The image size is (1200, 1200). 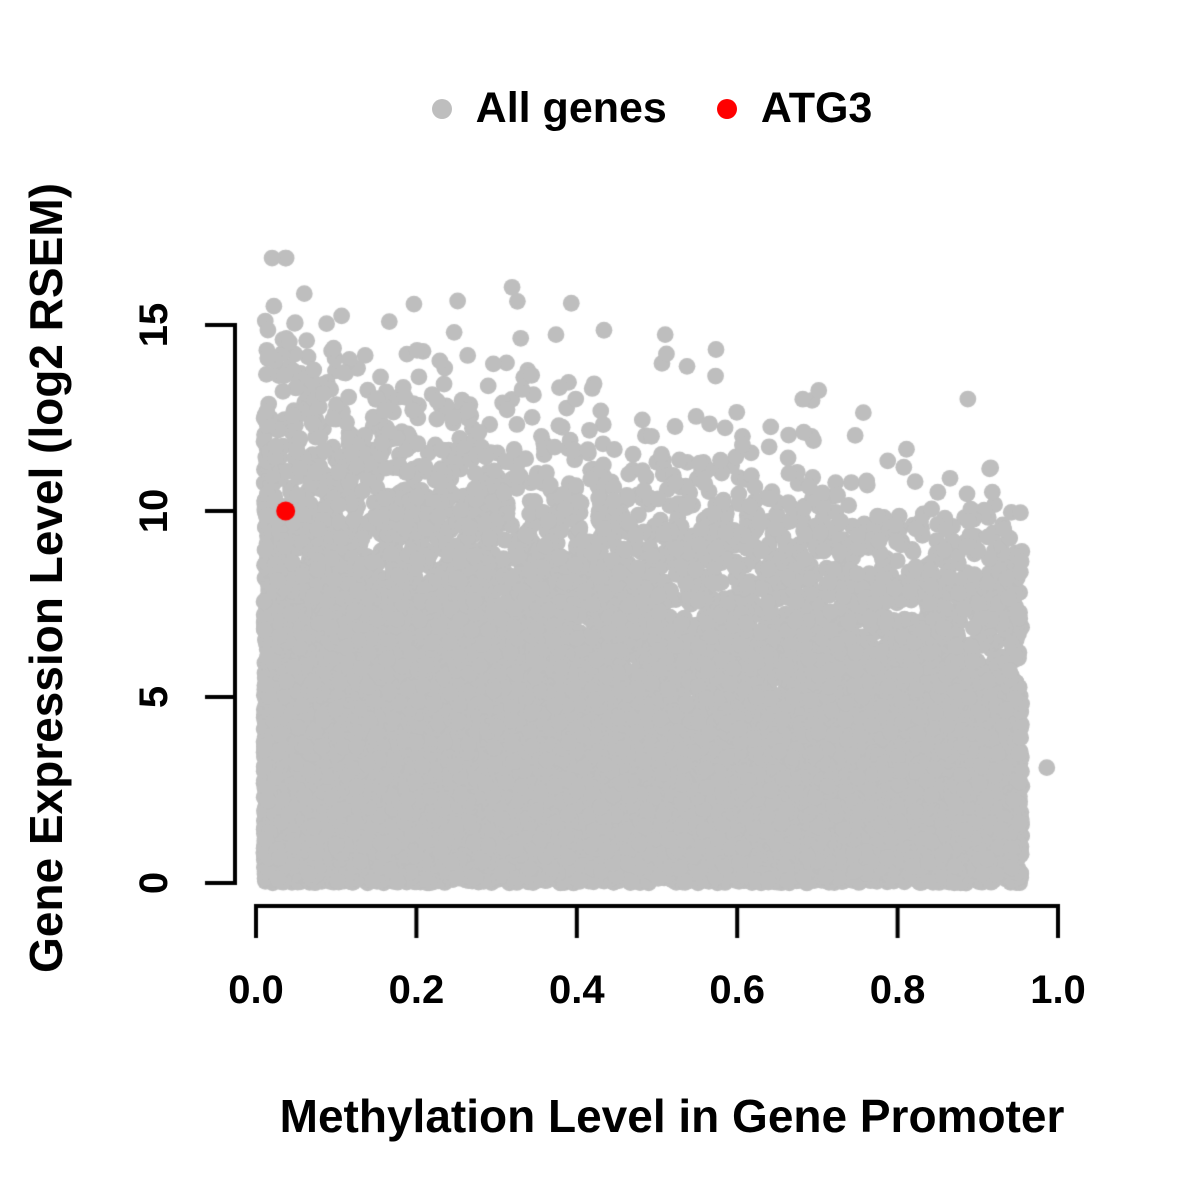 I want to click on legend-label-atg3: ATG3, so click(x=816, y=108).